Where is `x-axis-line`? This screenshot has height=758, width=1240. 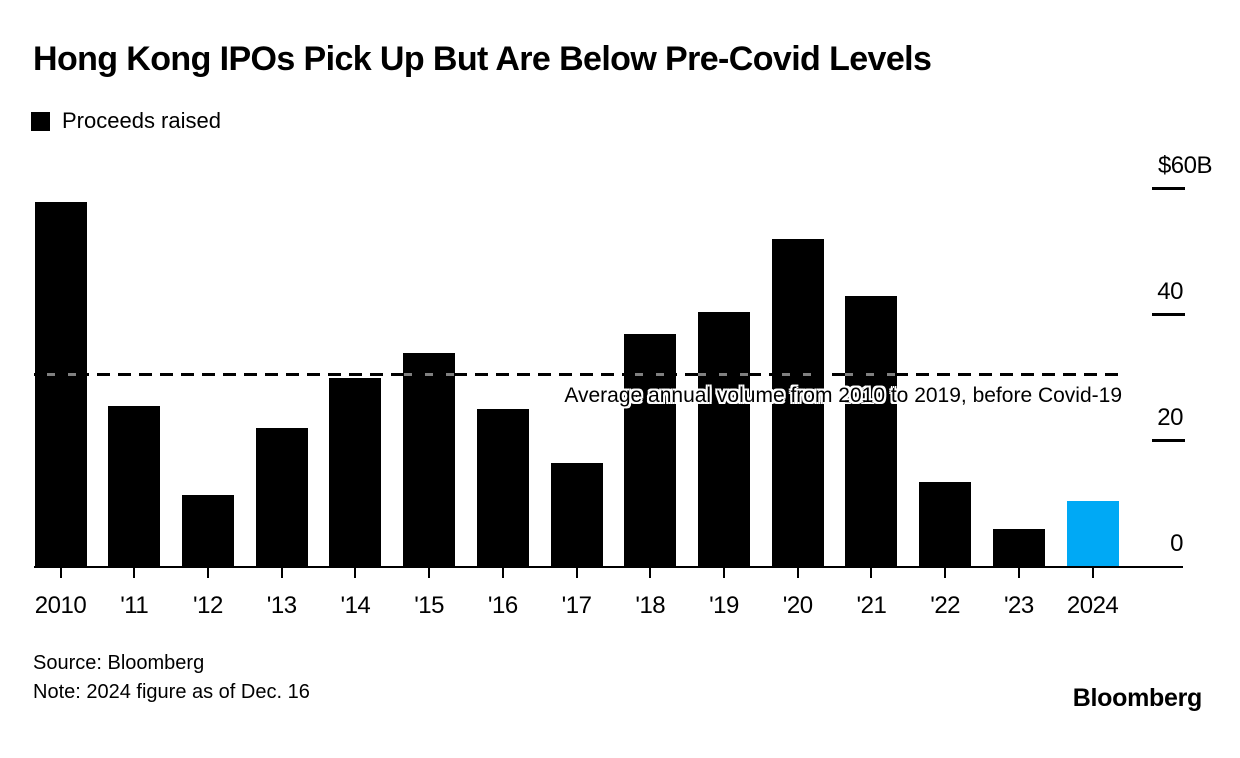
x-axis-line is located at coordinates (608, 567).